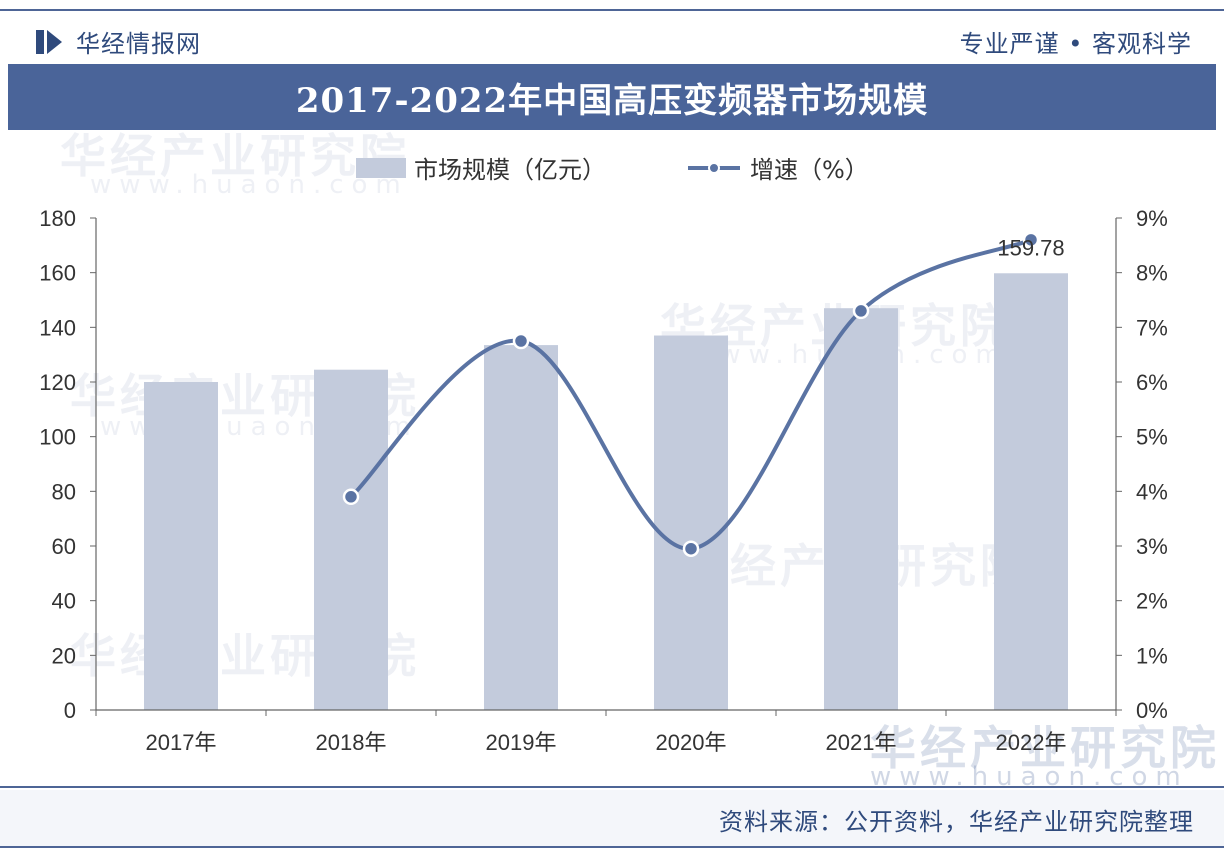 The image size is (1224, 856). Describe the element at coordinates (612, 100) in the screenshot. I see `chart-title: 2017-2022年中国高压变频器市场规模` at that location.